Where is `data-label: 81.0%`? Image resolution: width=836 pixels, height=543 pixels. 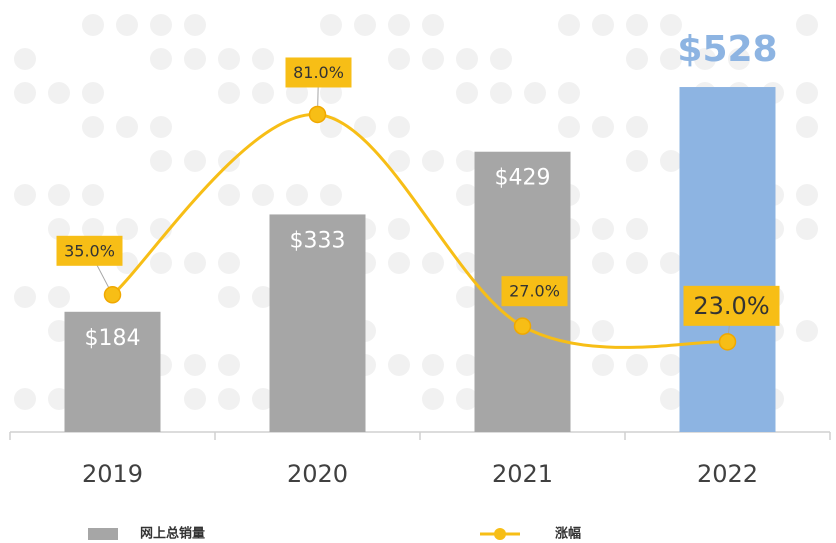
data-label: 81.0% is located at coordinates (318, 72).